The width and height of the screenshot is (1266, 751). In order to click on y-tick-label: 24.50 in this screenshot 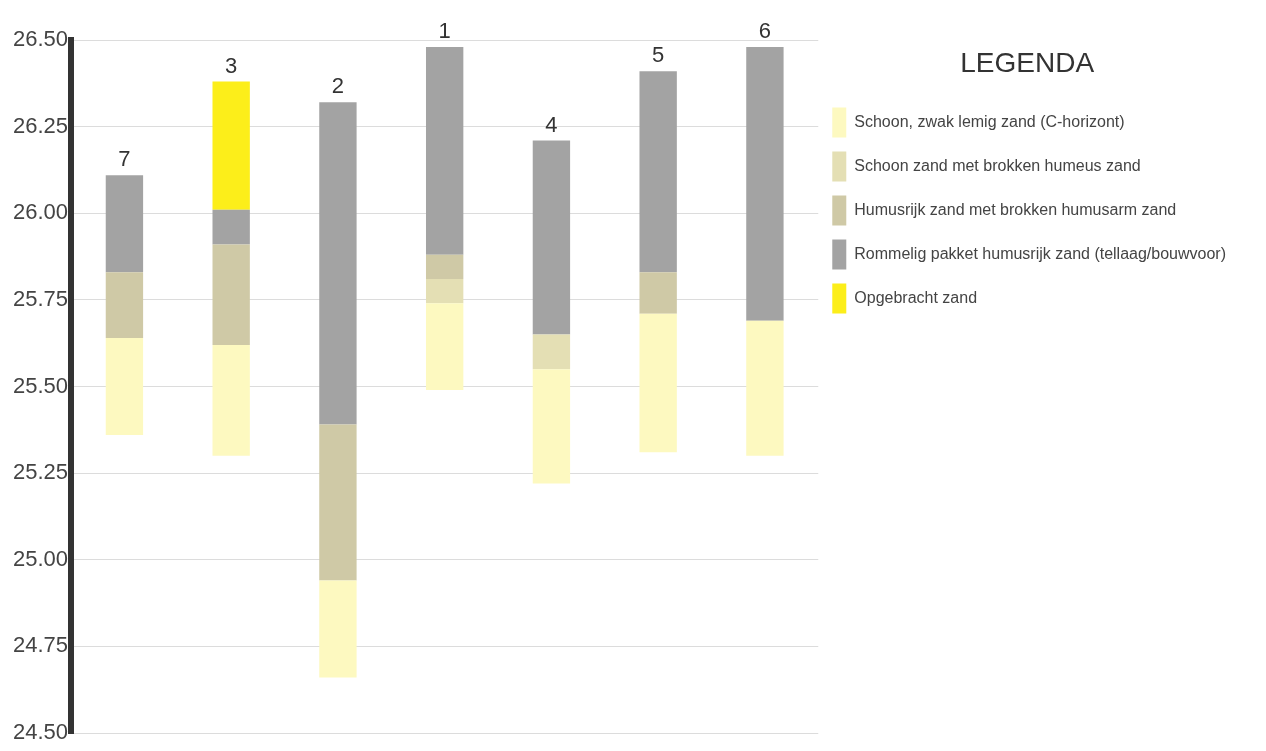, I will do `click(40, 732)`.